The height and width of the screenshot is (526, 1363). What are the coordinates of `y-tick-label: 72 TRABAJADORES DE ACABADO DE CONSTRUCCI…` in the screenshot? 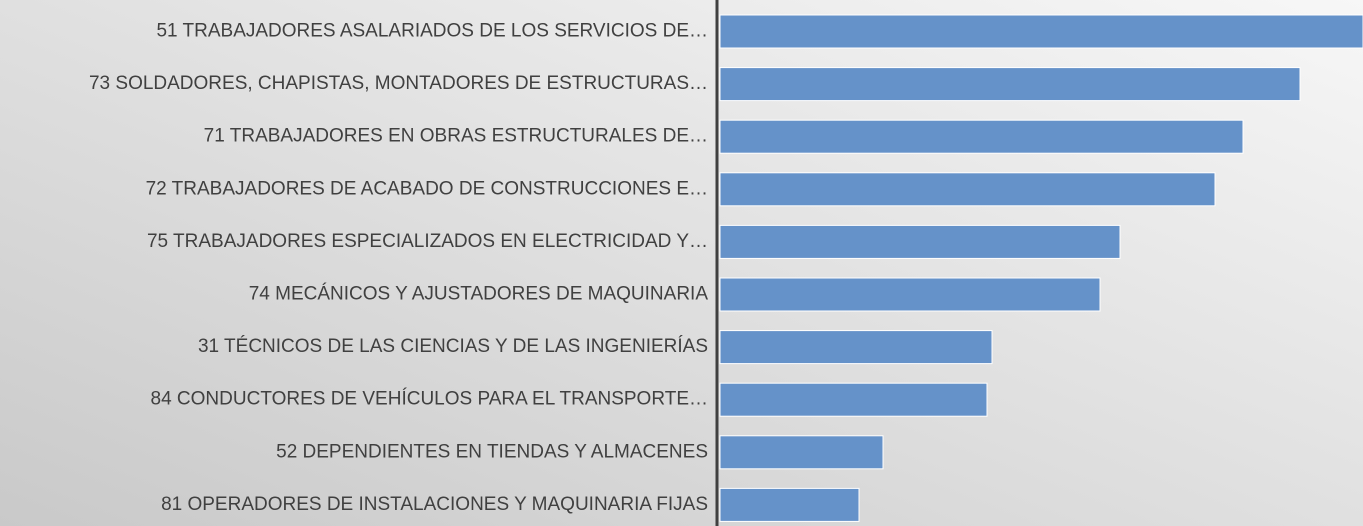 It's located at (427, 188).